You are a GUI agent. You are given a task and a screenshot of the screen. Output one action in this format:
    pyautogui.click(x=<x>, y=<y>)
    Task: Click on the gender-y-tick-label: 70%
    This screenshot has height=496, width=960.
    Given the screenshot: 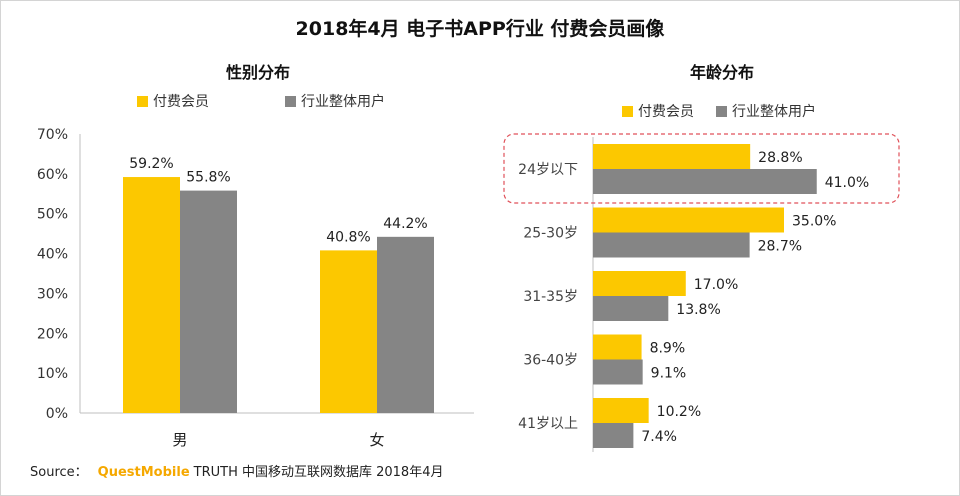 What is the action you would take?
    pyautogui.click(x=52, y=135)
    